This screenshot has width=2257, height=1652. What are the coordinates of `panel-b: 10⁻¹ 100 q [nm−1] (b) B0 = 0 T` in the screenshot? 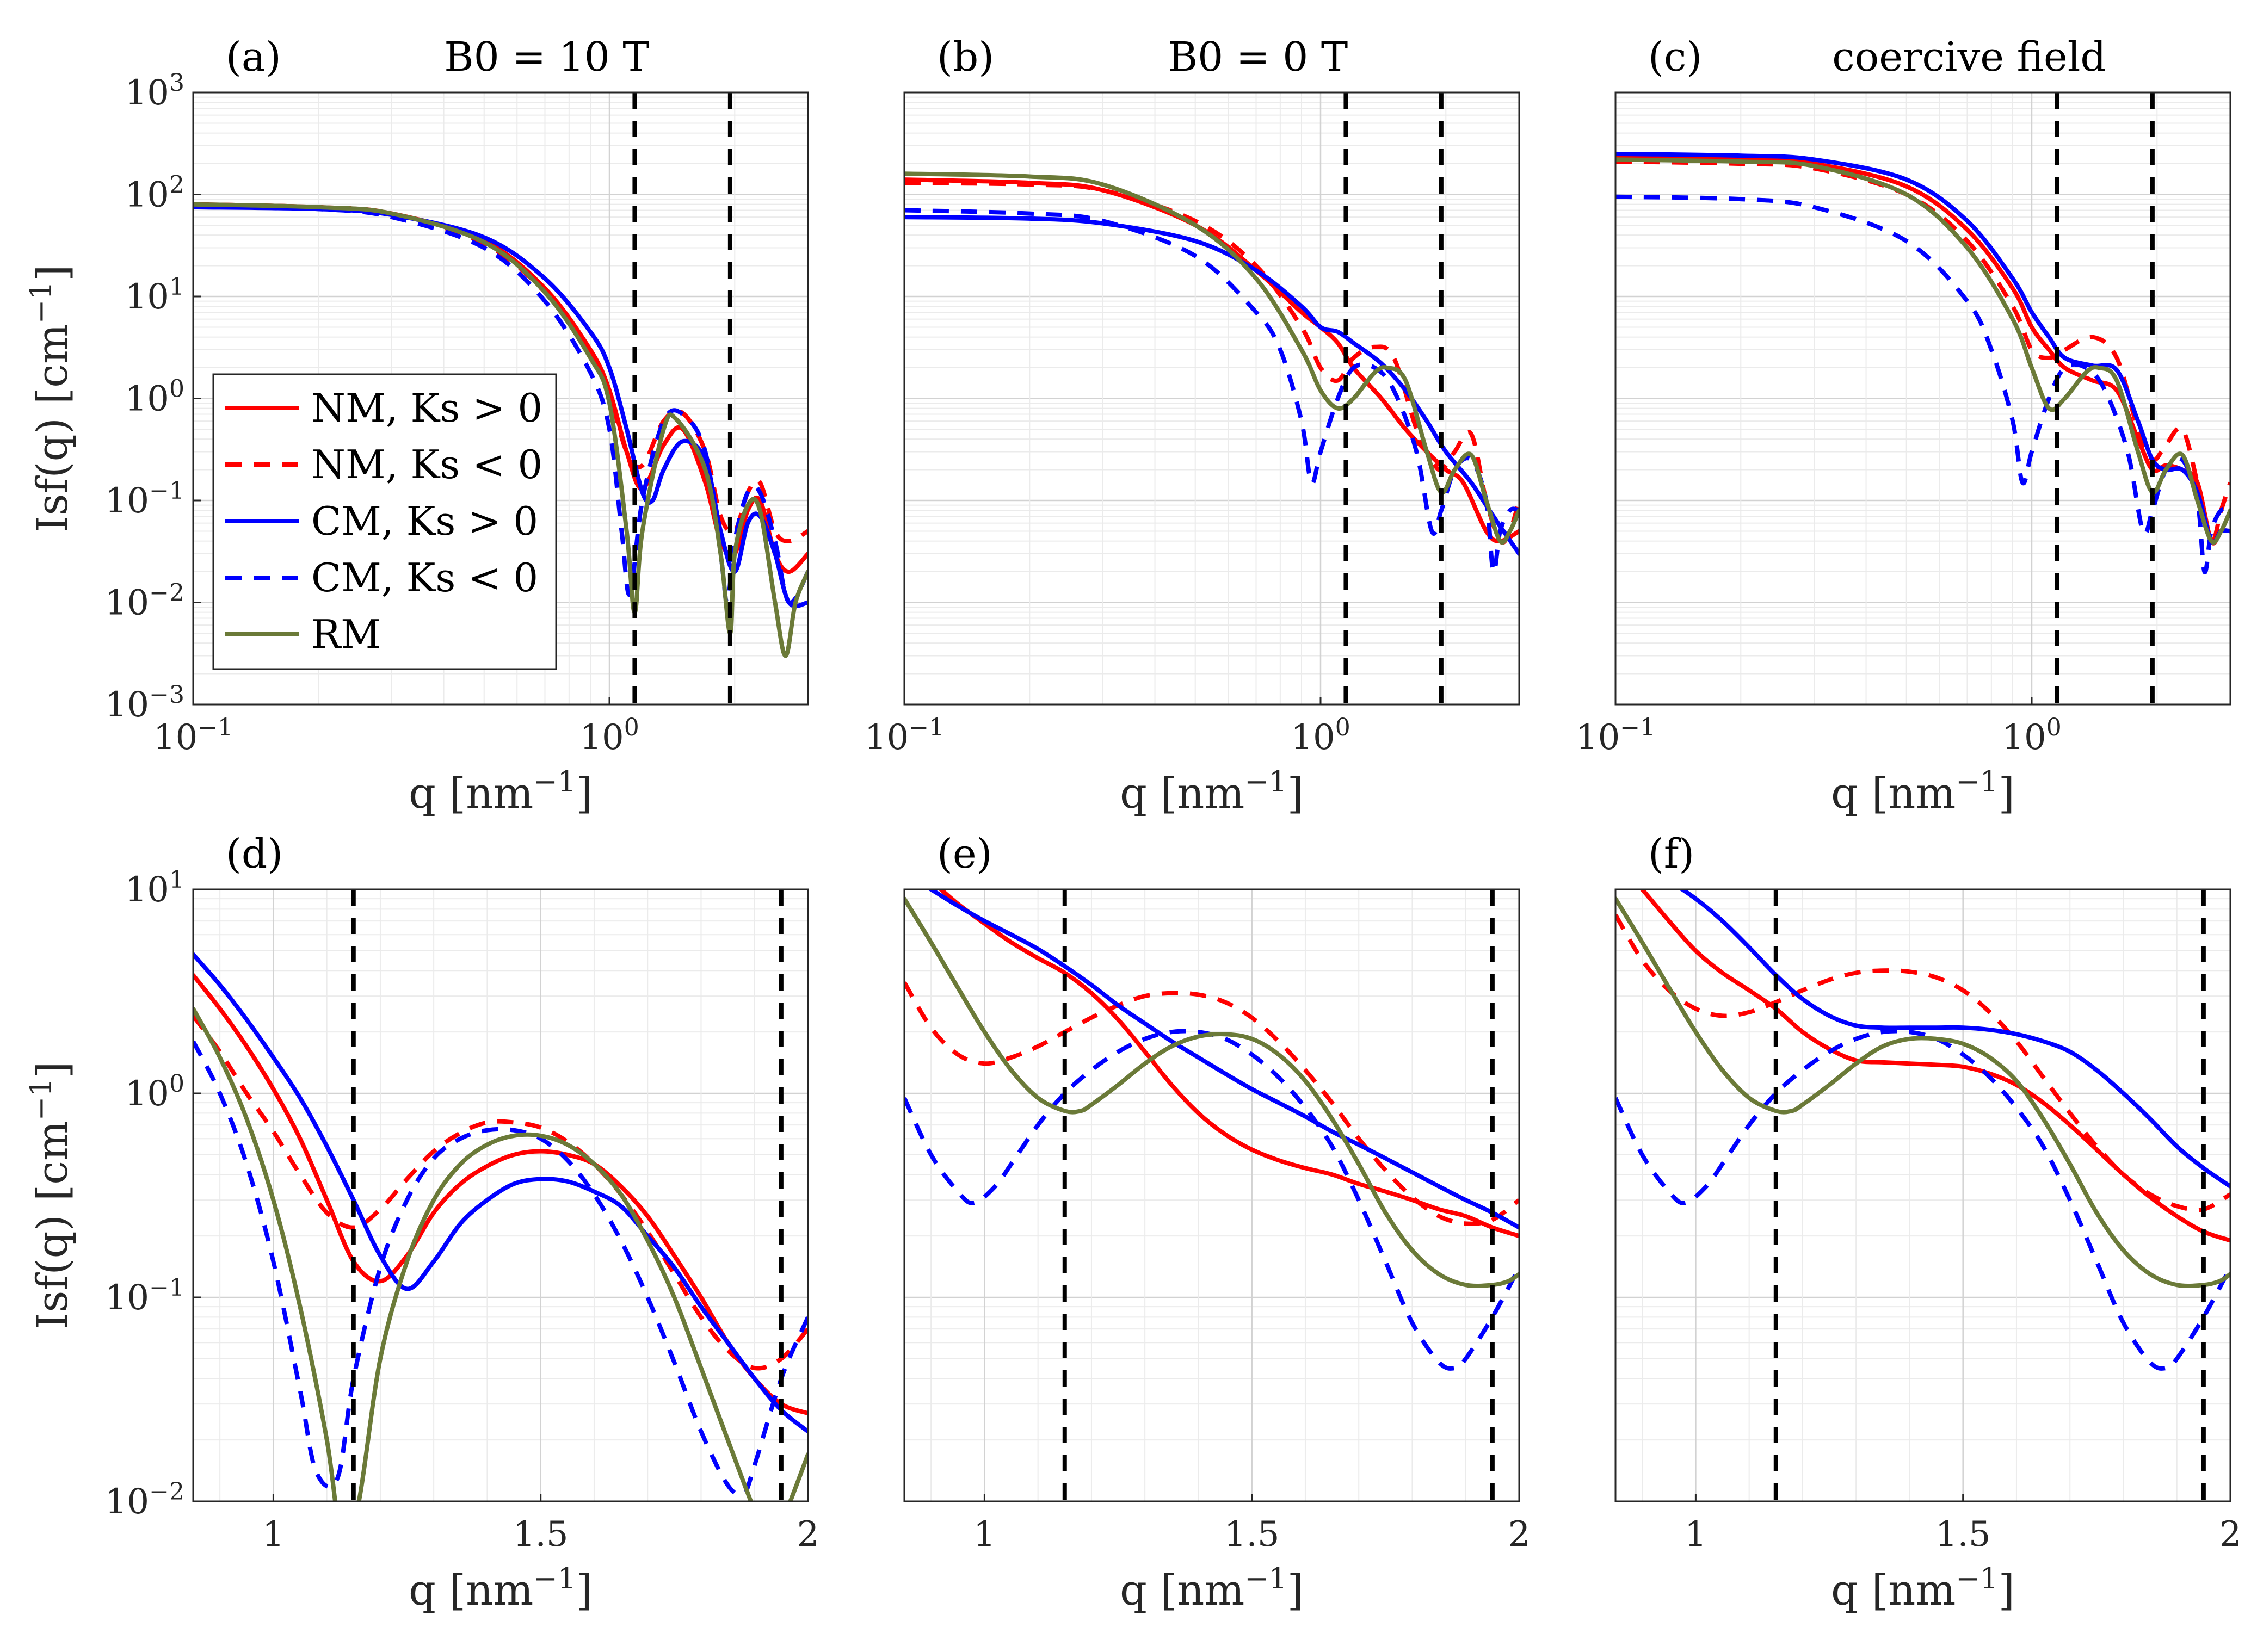 It's located at (1192, 426).